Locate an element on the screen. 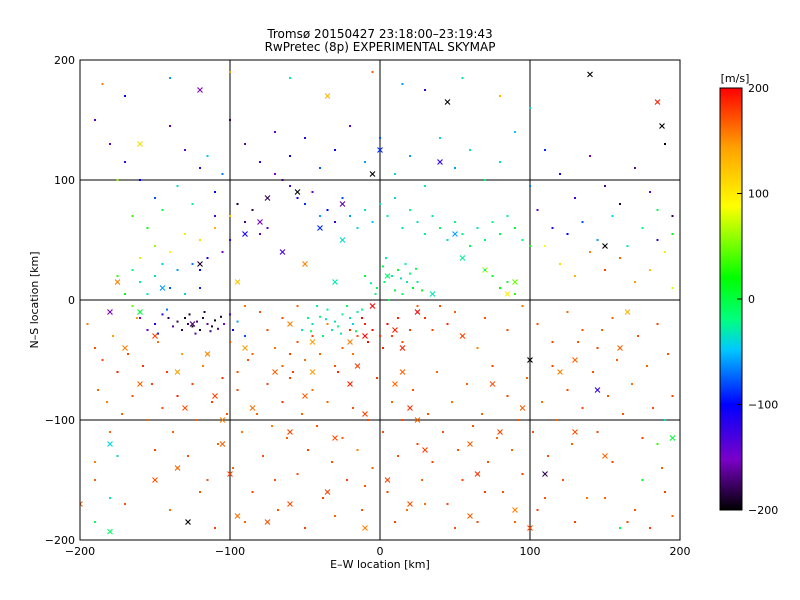 The image size is (800, 600). y-tick-label: 100 is located at coordinates (64, 180).